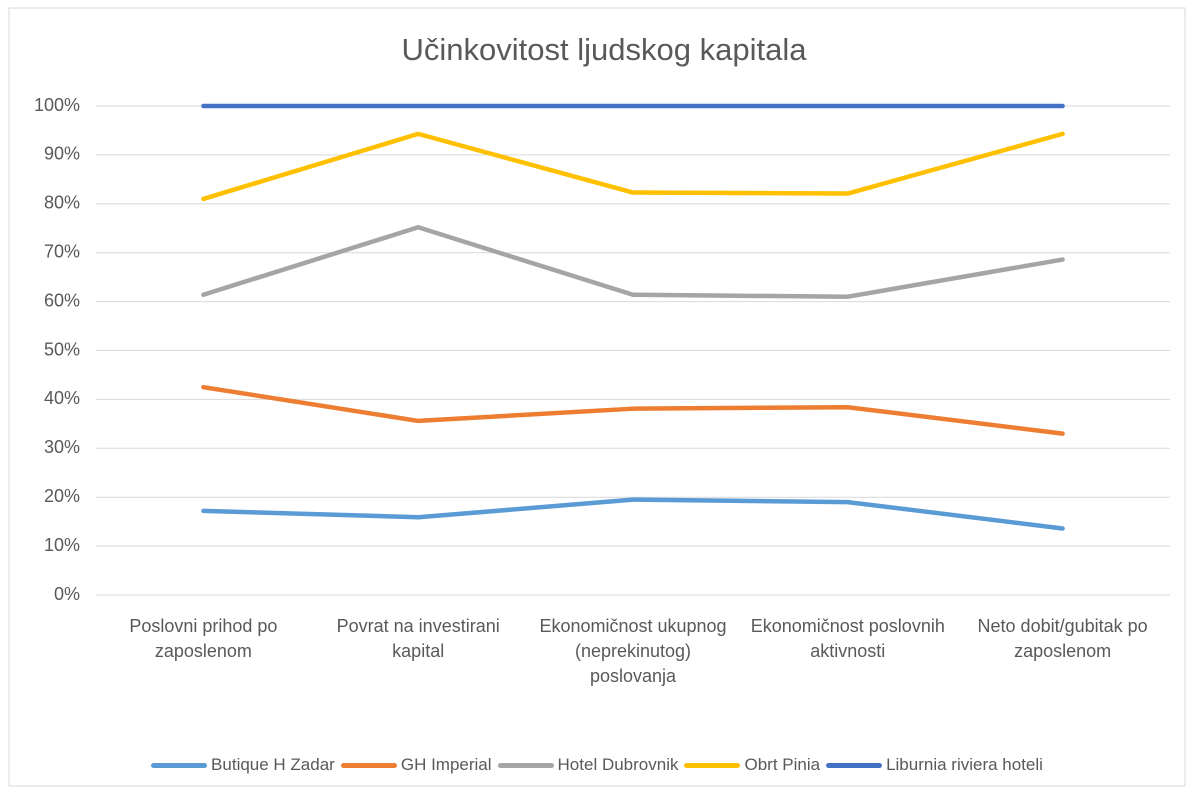 The height and width of the screenshot is (803, 1194). What do you see at coordinates (618, 764) in the screenshot?
I see `legend-label: Hotel Dubrovnik` at bounding box center [618, 764].